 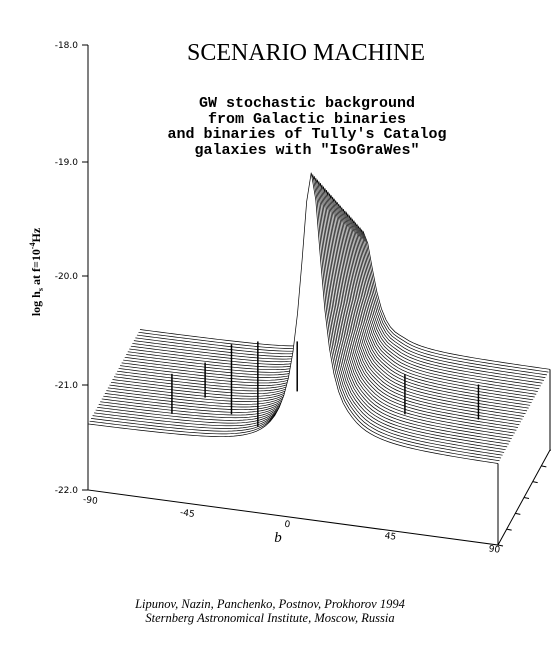 What do you see at coordinates (40, 289) in the screenshot?
I see `y-label-sub: s` at bounding box center [40, 289].